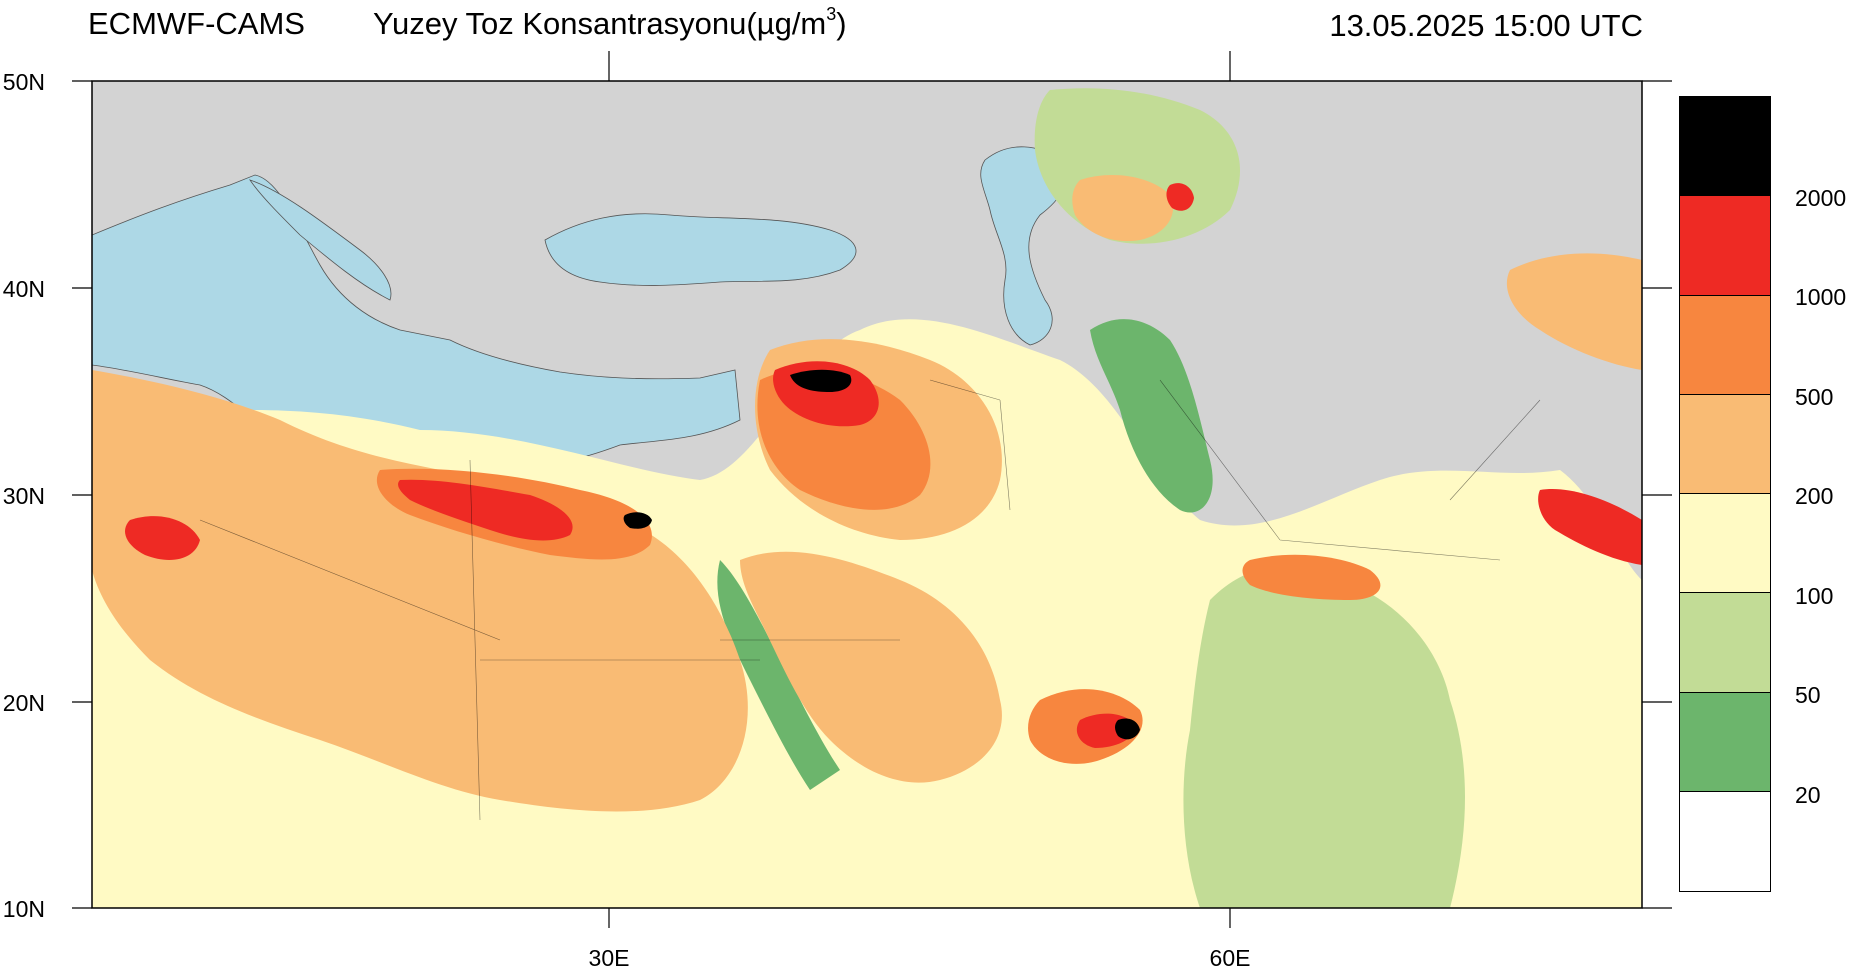 The width and height of the screenshot is (1853, 974). What do you see at coordinates (320, 240) in the screenshot?
I see `adriatic-sea` at bounding box center [320, 240].